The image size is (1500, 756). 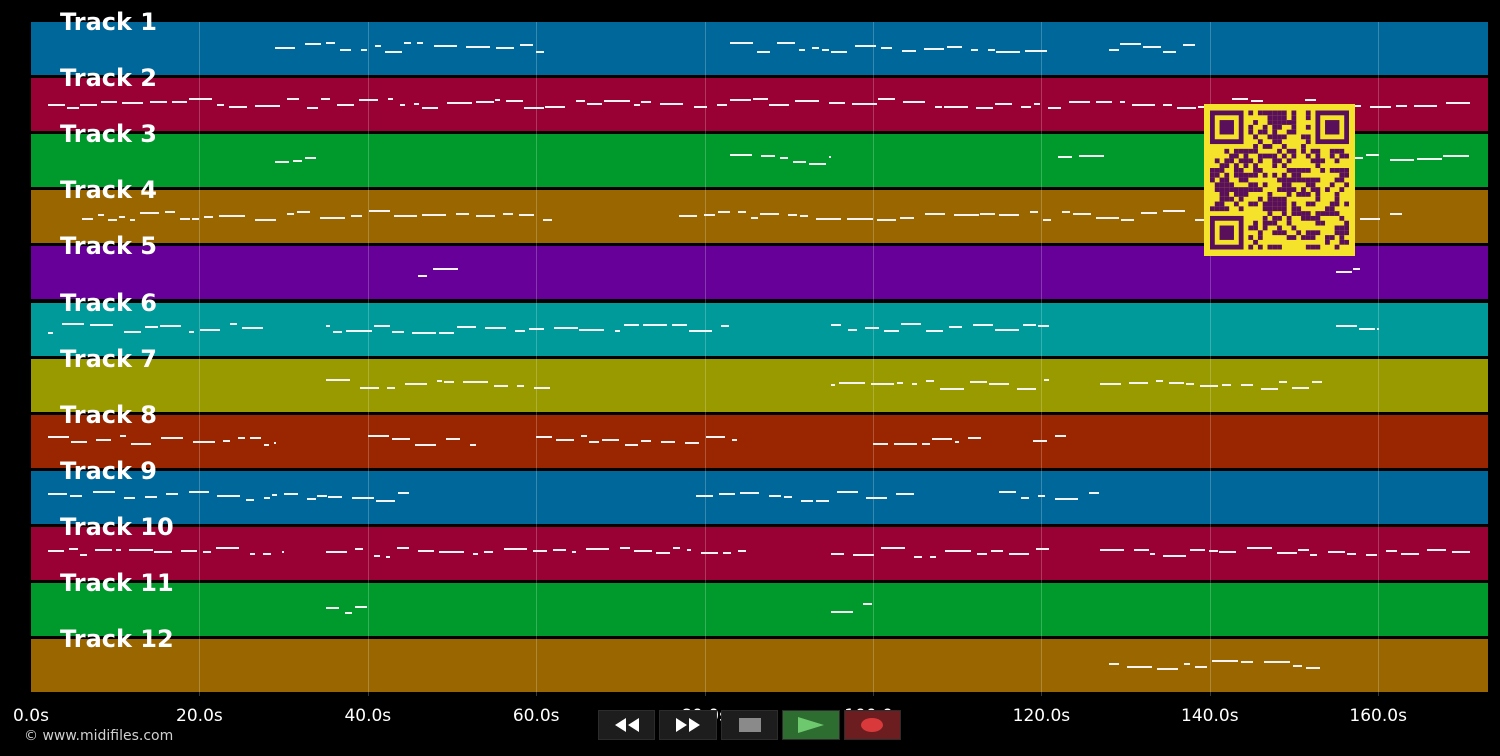 I want to click on track-label: Track 6, so click(x=109, y=302).